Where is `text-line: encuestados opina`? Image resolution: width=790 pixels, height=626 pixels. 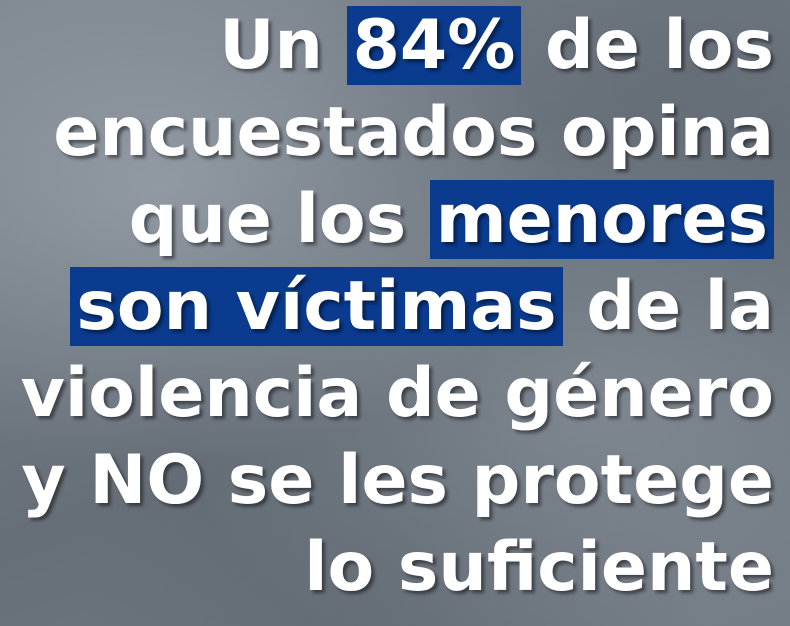 text-line: encuestados opina is located at coordinates (413, 133).